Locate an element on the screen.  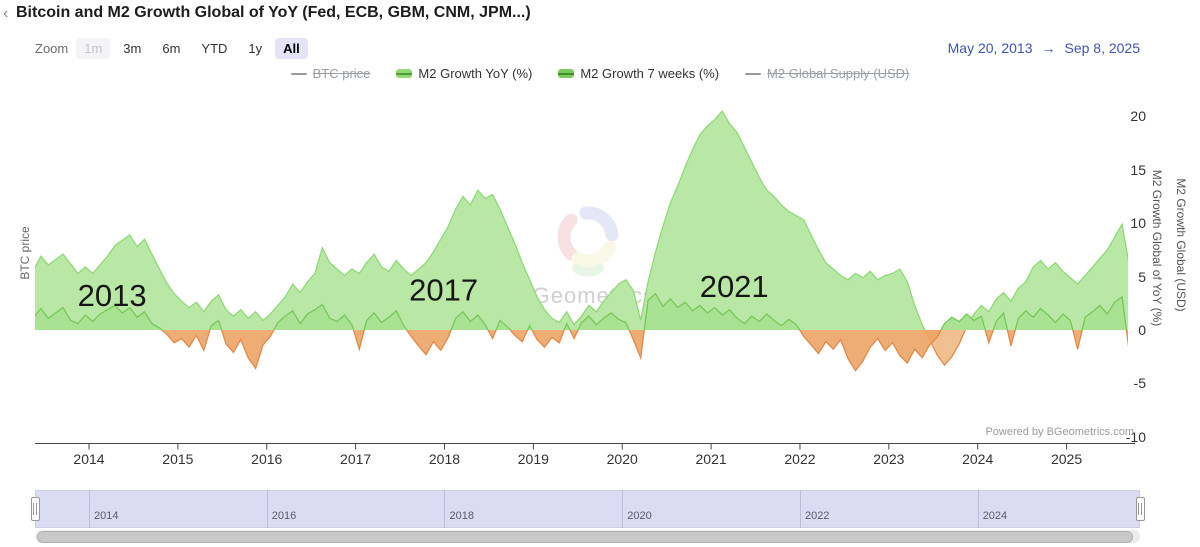
annotation-2013: 2013 is located at coordinates (112, 295).